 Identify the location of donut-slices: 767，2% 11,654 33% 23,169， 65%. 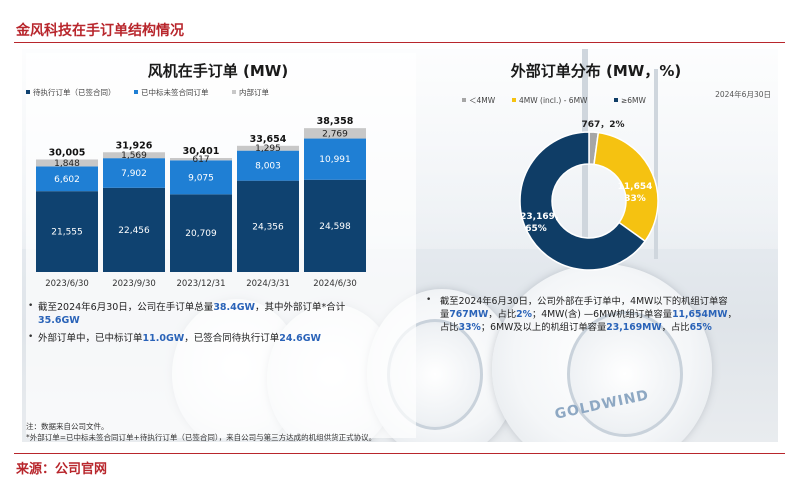
(589, 195).